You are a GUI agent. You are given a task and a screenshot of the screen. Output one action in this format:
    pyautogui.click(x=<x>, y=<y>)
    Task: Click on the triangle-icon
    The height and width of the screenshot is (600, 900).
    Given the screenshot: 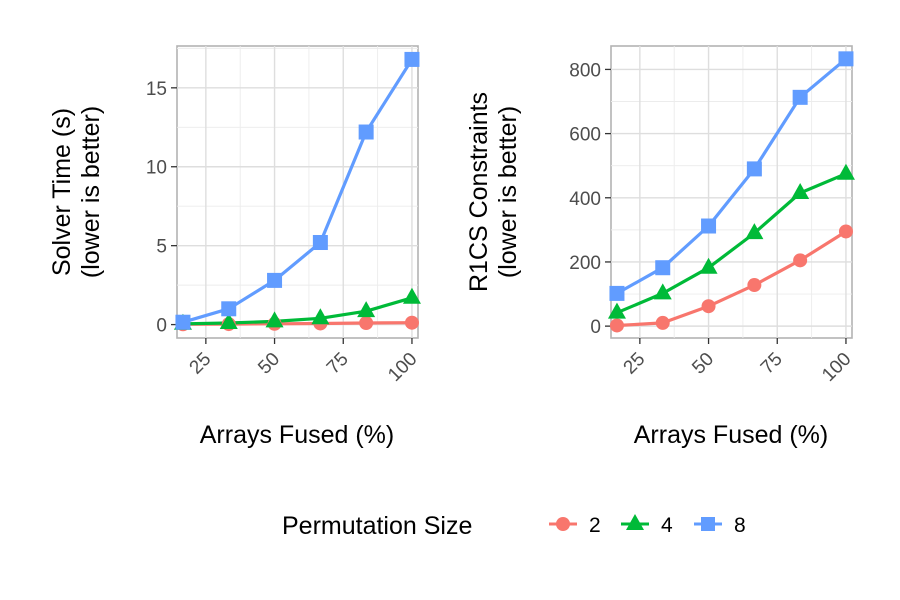 What is the action you would take?
    pyautogui.click(x=635, y=522)
    